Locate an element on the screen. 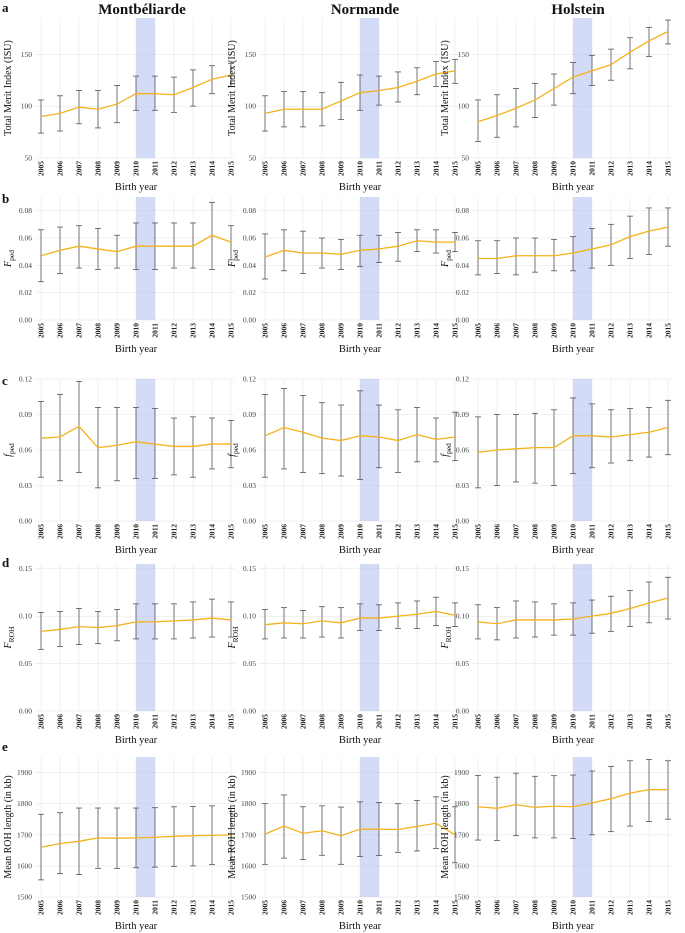 The image size is (685, 933). y-tick-label: 100 is located at coordinates (464, 106).